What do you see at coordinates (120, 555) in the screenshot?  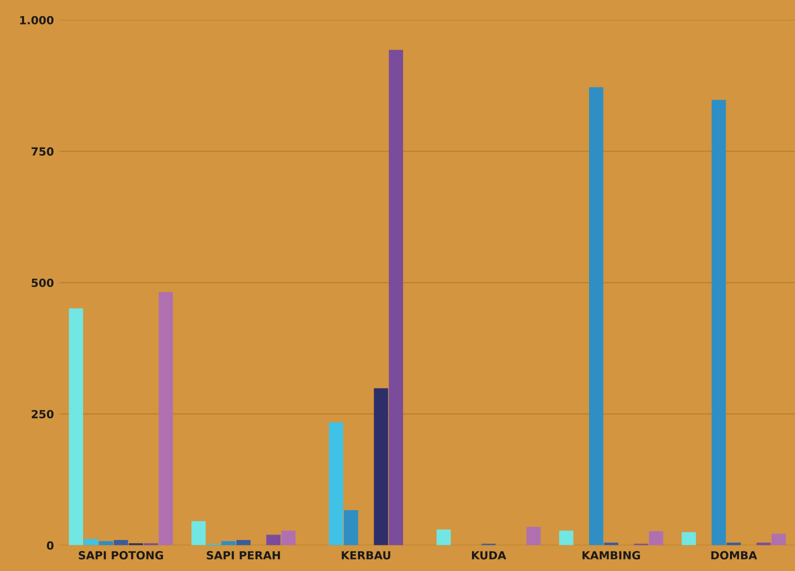 I see `x-tick-label: SAPI POTONG` at bounding box center [120, 555].